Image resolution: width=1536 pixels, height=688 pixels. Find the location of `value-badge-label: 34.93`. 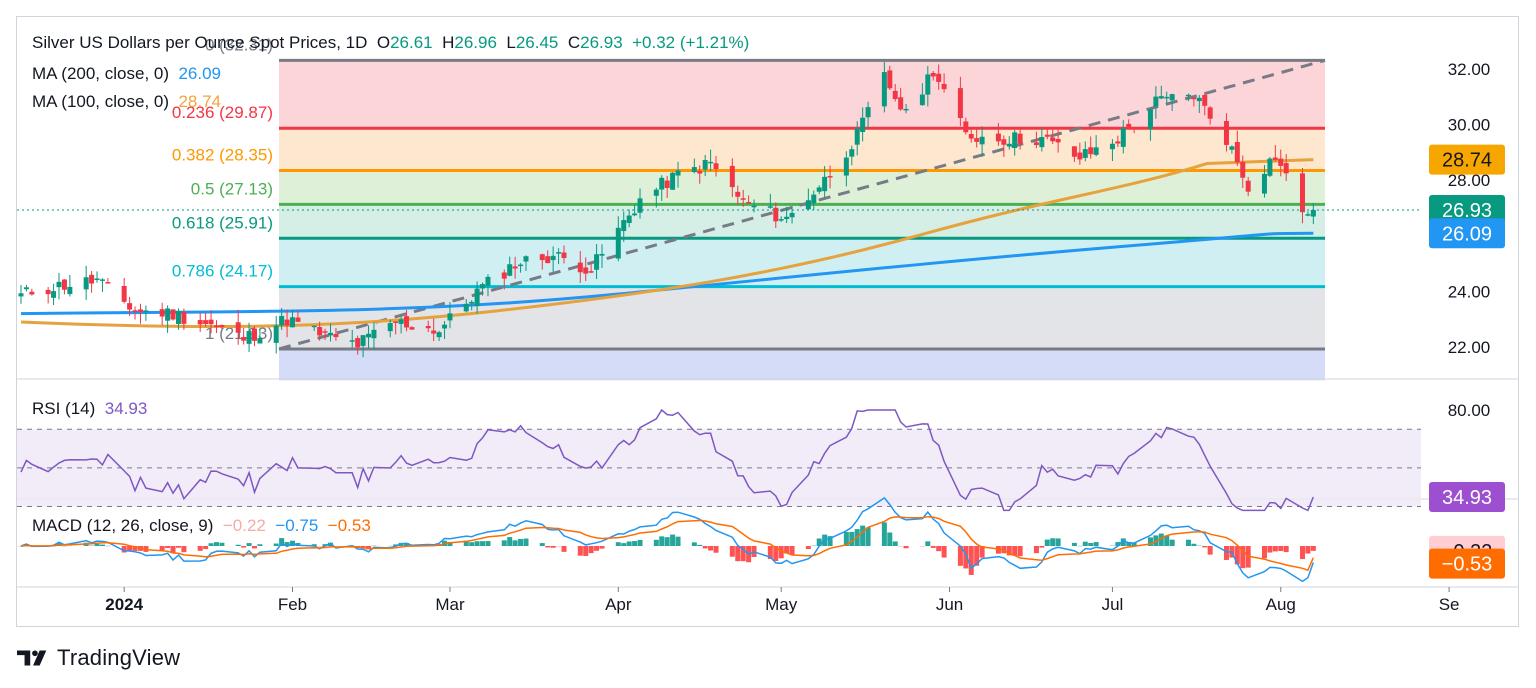

value-badge-label: 34.93 is located at coordinates (1467, 498).